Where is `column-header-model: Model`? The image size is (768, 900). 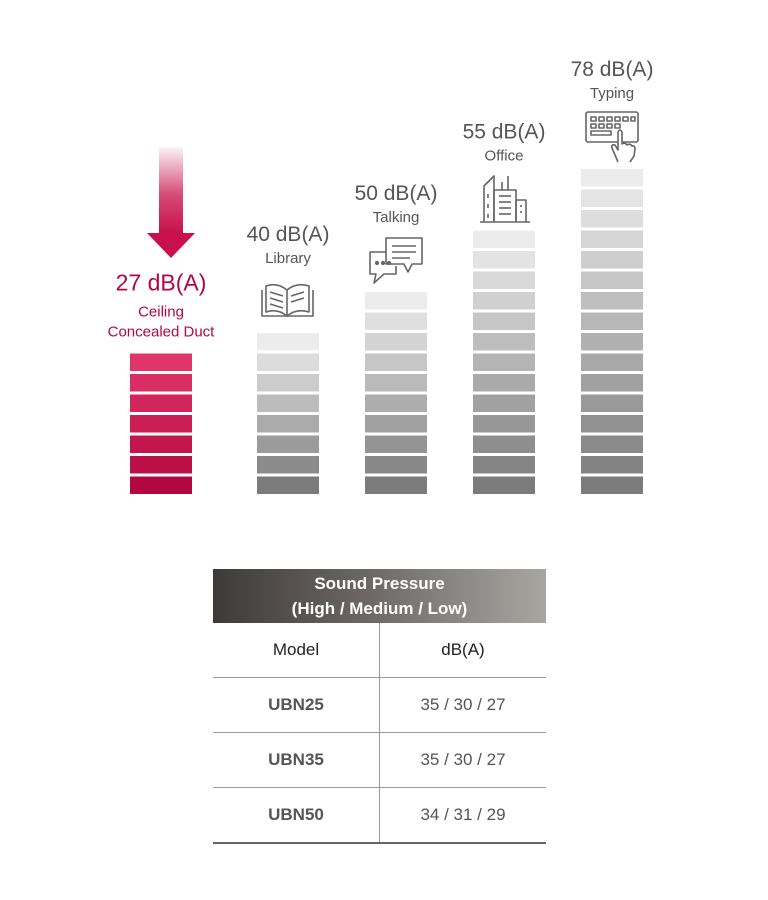 column-header-model: Model is located at coordinates (296, 650).